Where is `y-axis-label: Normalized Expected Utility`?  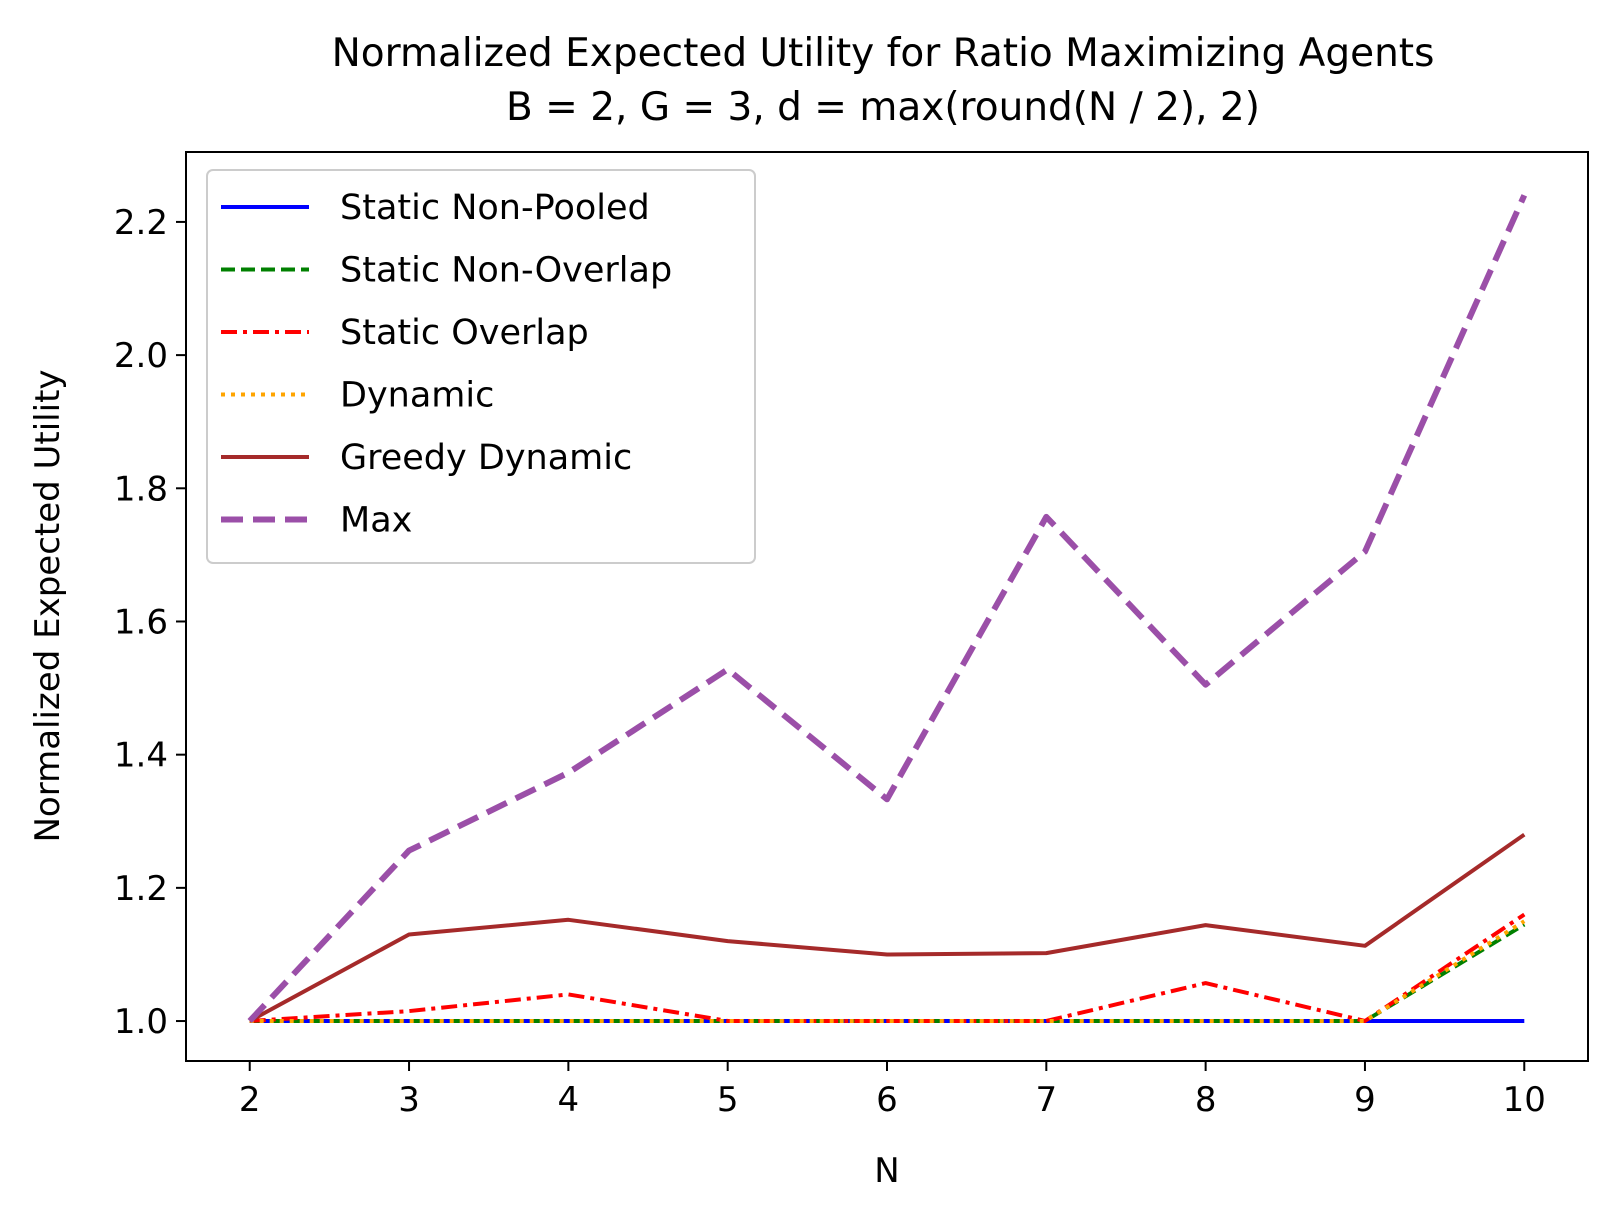 y-axis-label: Normalized Expected Utility is located at coordinates (48, 605).